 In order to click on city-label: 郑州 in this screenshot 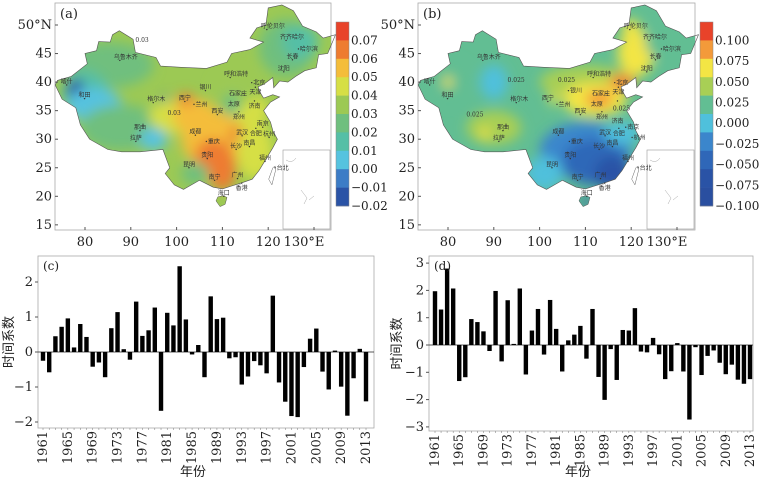, I will do `click(602, 117)`.